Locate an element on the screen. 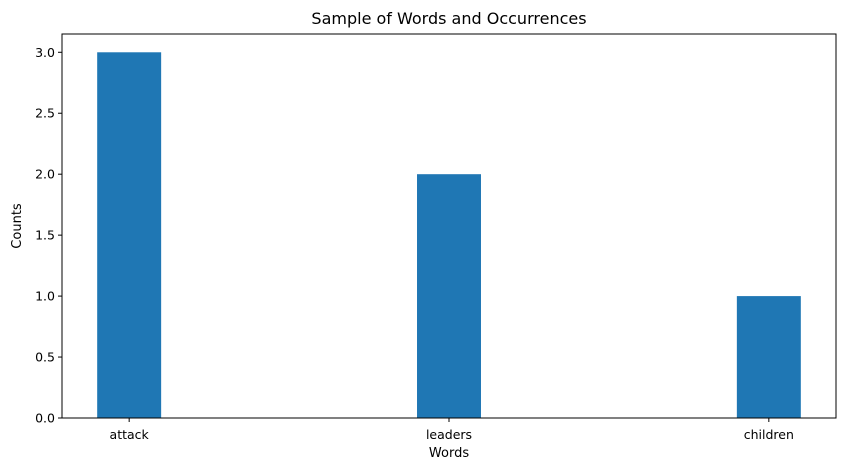  y-tick-label: 2.5 is located at coordinates (45, 113).